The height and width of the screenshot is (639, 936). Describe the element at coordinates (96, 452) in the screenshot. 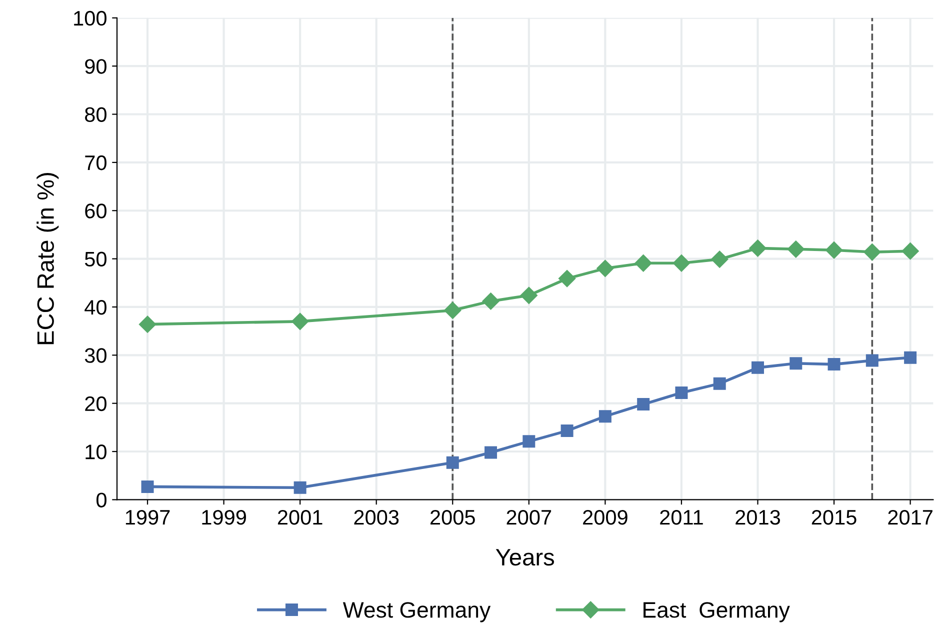

I see `y-tick-label: 10` at that location.